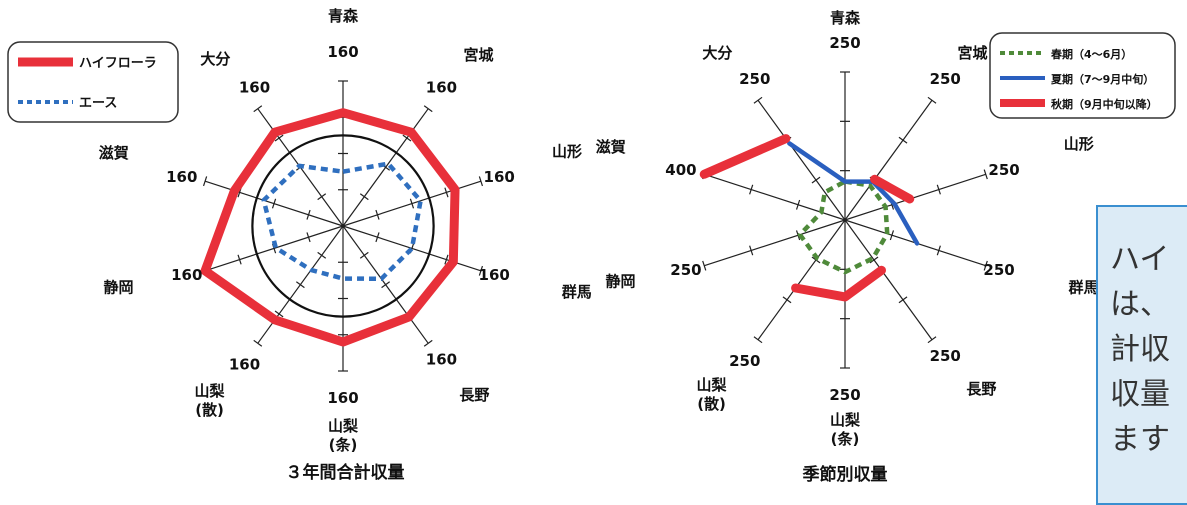  I want to click on axis-label: 静岡, so click(119, 287).